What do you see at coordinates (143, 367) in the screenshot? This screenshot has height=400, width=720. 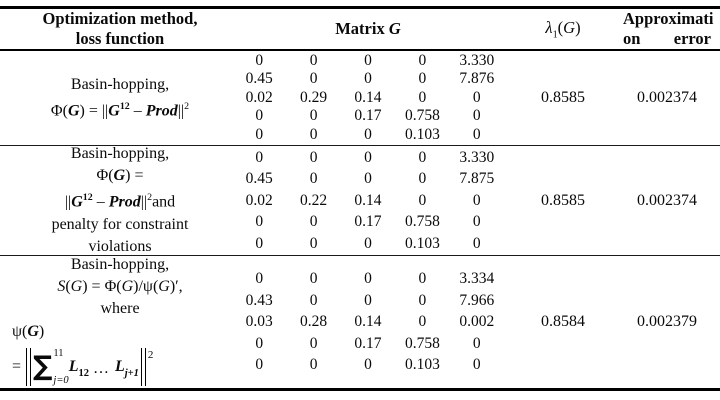 I see `norm-bar-right` at bounding box center [143, 367].